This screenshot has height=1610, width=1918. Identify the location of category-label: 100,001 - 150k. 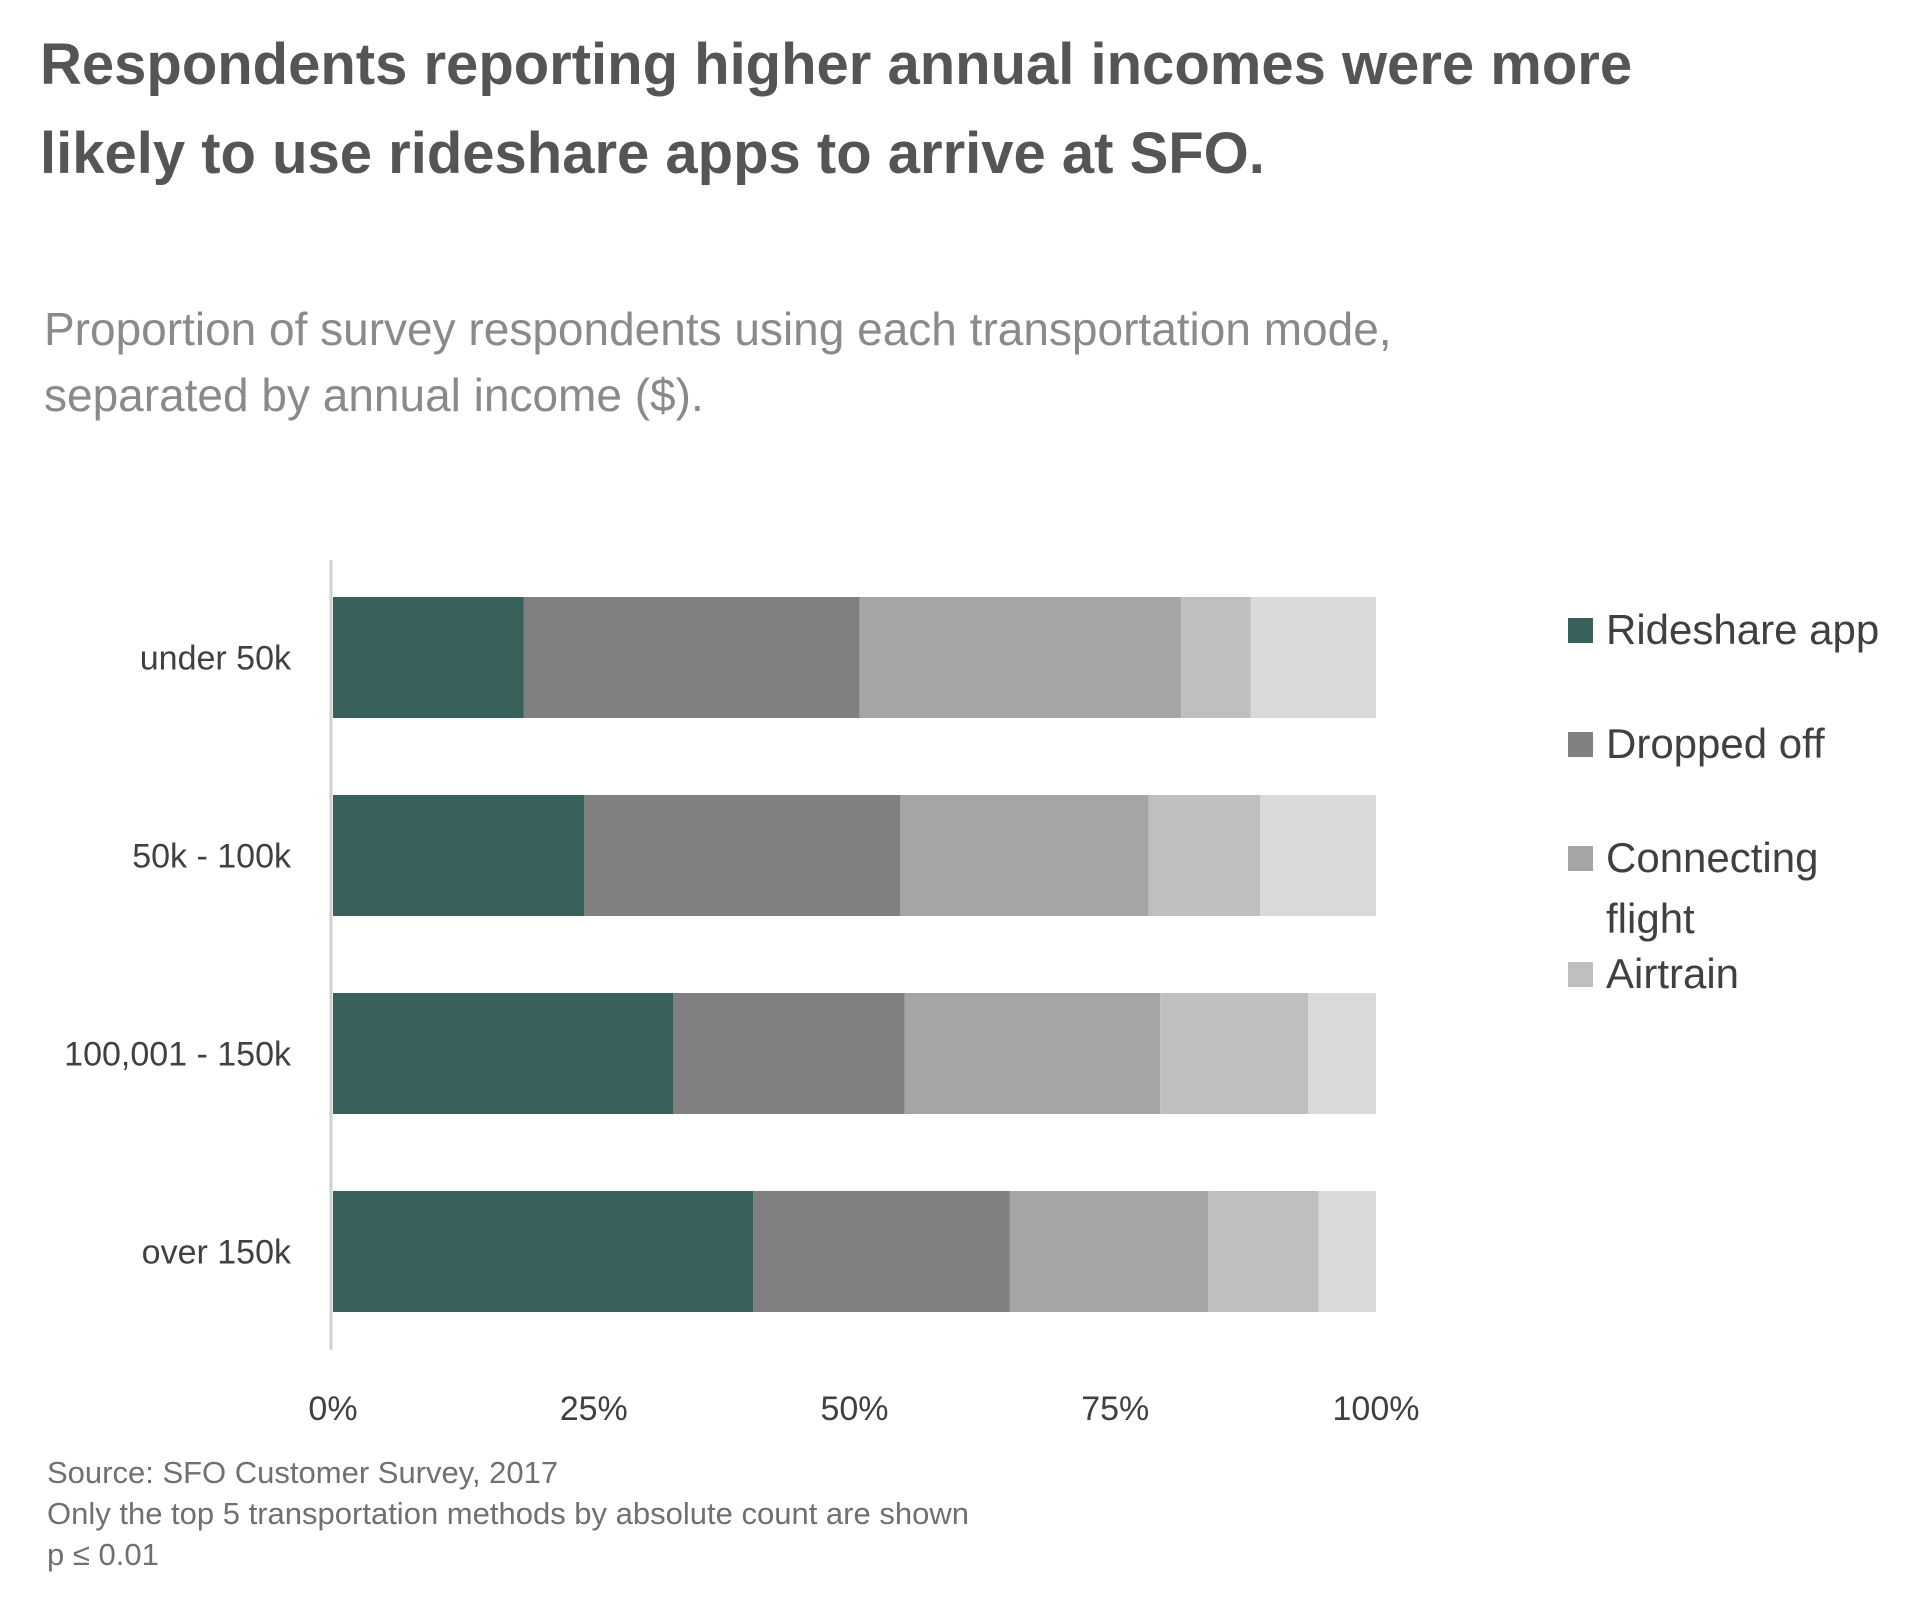
(178, 1055).